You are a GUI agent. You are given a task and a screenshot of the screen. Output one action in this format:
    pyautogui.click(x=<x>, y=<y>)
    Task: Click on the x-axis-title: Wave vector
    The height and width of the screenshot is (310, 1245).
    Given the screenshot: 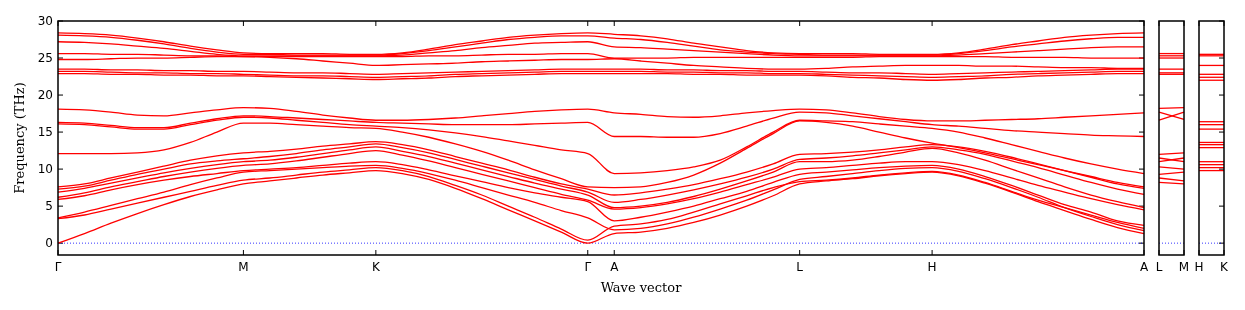 What is the action you would take?
    pyautogui.click(x=641, y=287)
    